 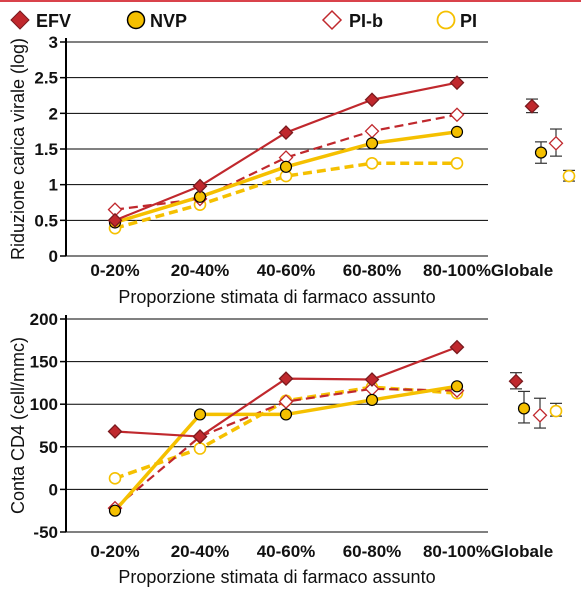 I want to click on legend-marker-pi, so click(x=446, y=20).